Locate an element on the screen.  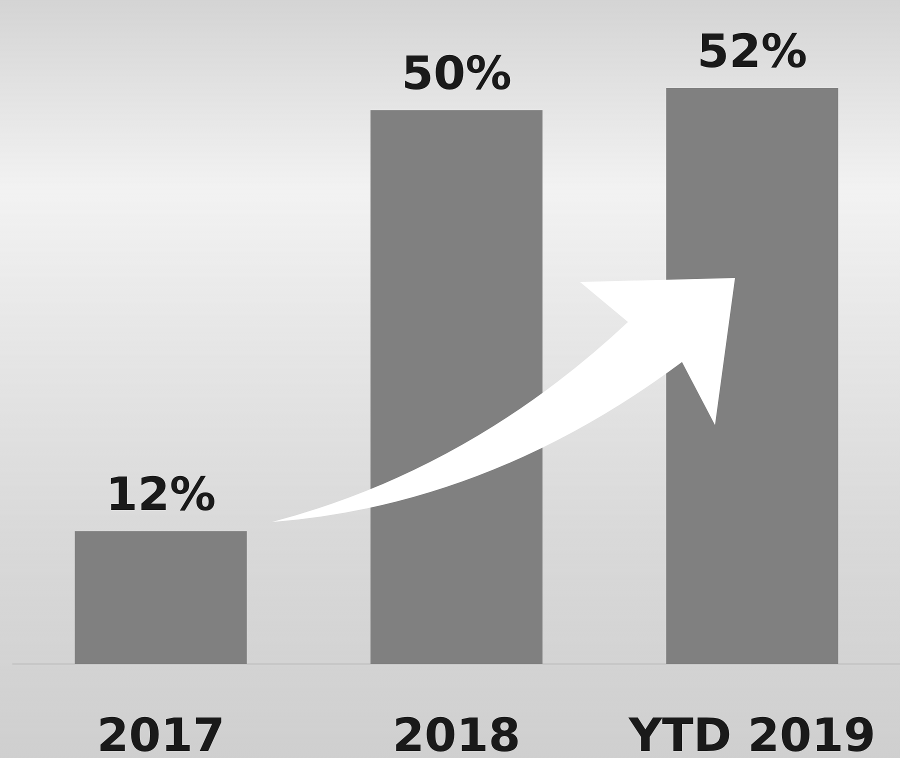
data-label: 50% is located at coordinates (456, 73).